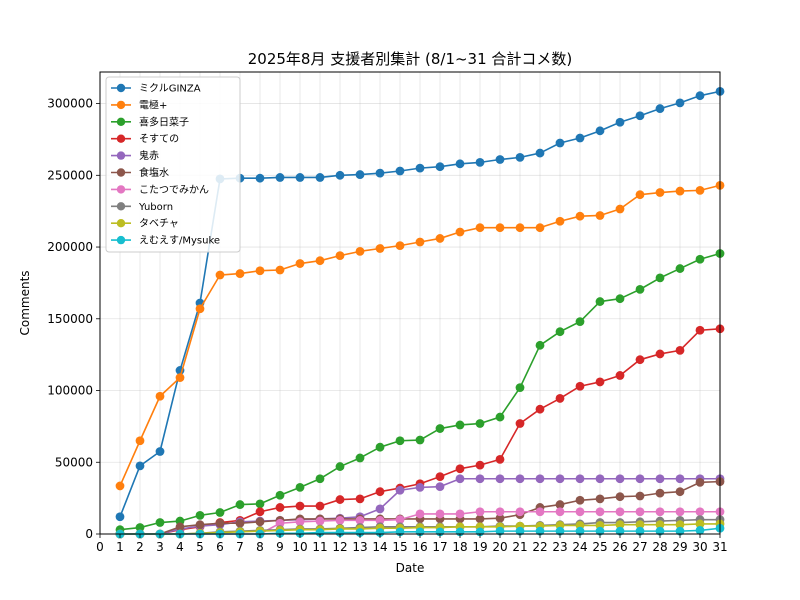  Describe the element at coordinates (160, 190) in the screenshot. I see `legend-item: こたつでみかん` at that location.